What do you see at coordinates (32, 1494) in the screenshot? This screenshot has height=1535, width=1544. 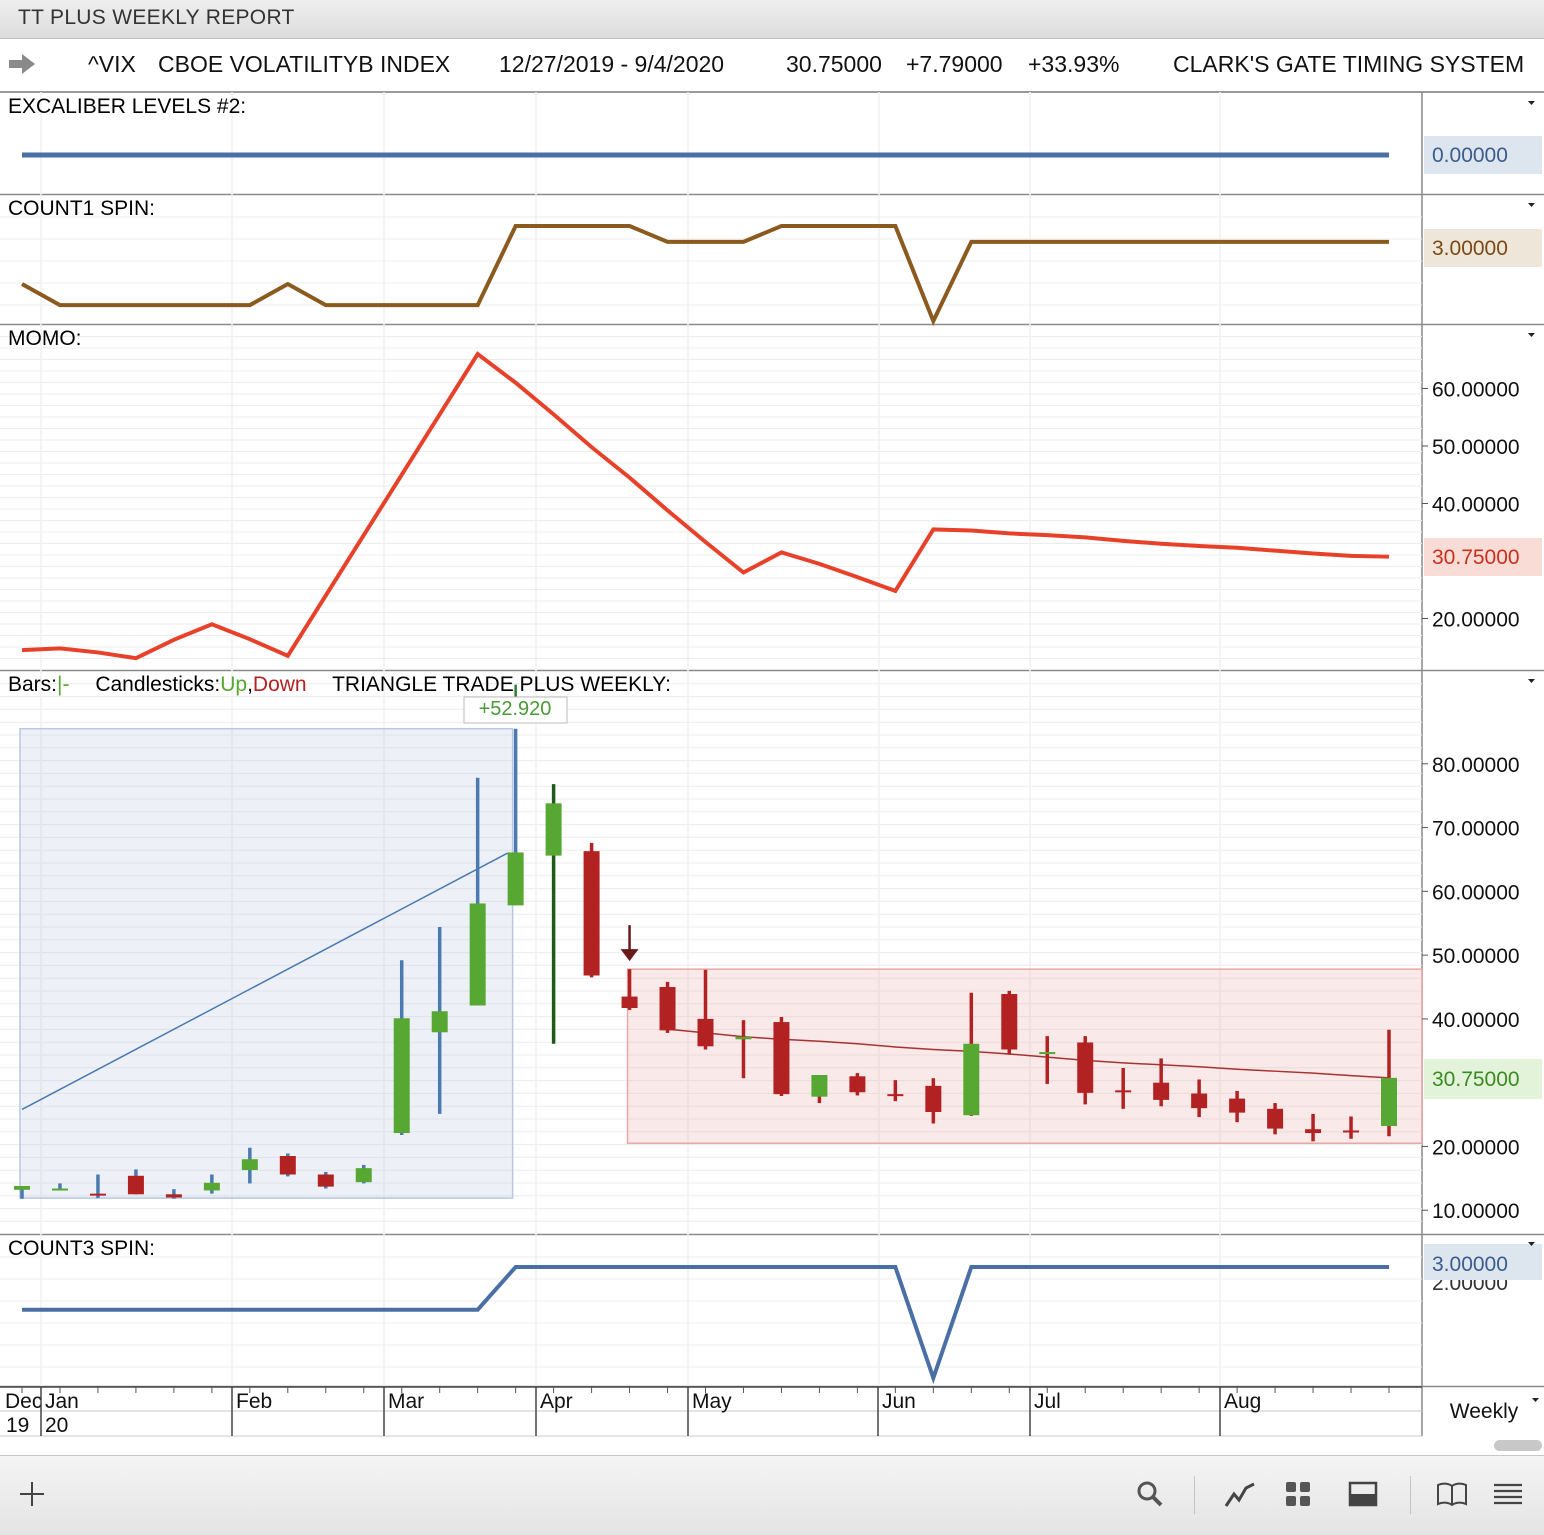 I see `plus-icon` at bounding box center [32, 1494].